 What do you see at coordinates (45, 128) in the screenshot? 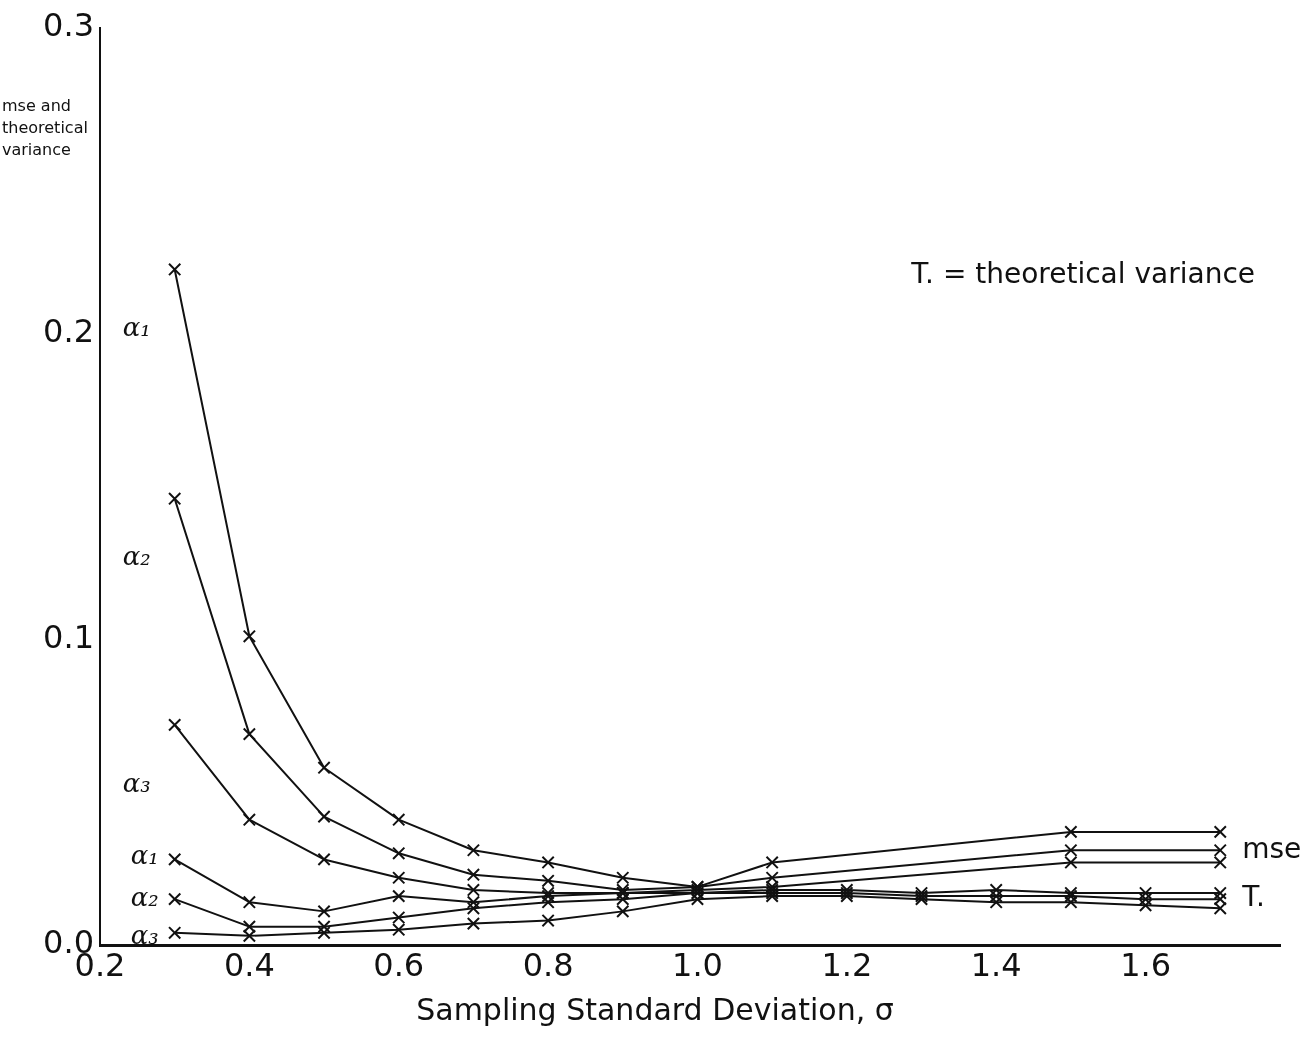
I see `y-axis-title: mse and theoretical variance` at bounding box center [45, 128].